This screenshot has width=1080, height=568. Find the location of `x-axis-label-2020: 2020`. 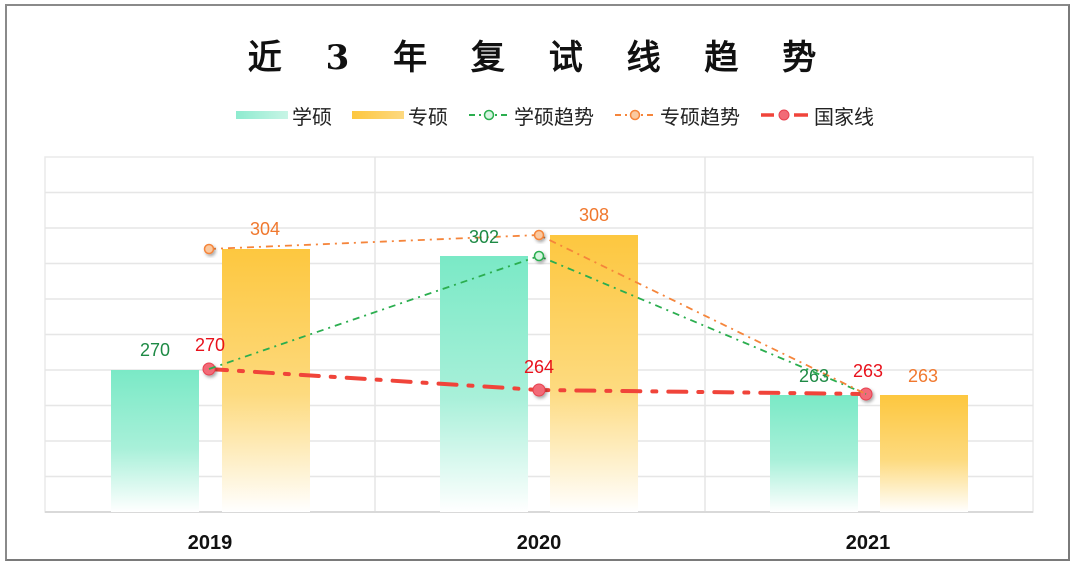

x-axis-label-2020: 2020 is located at coordinates (539, 543).